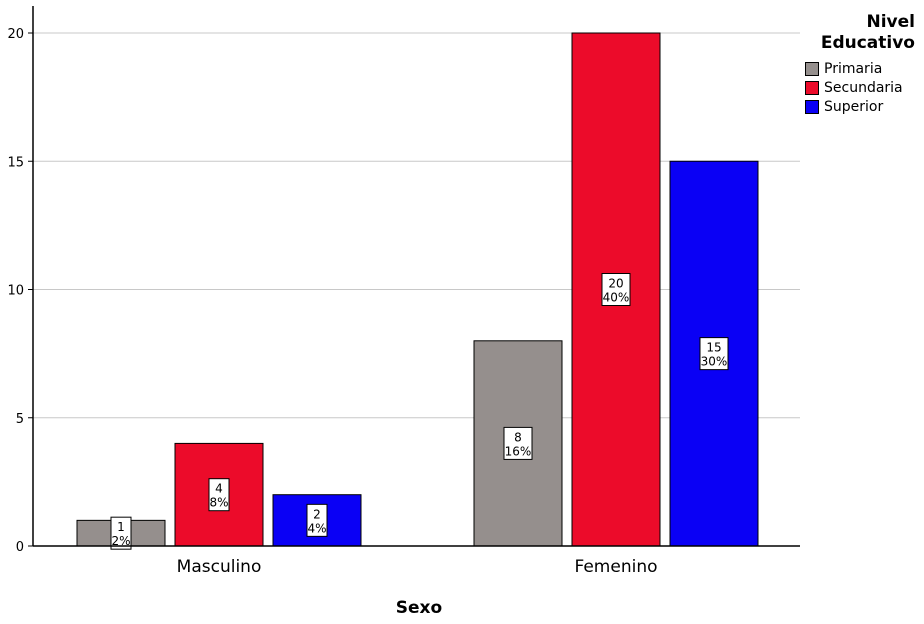 The height and width of the screenshot is (624, 924). What do you see at coordinates (518, 437) in the screenshot?
I see `data-label-count: 8` at bounding box center [518, 437].